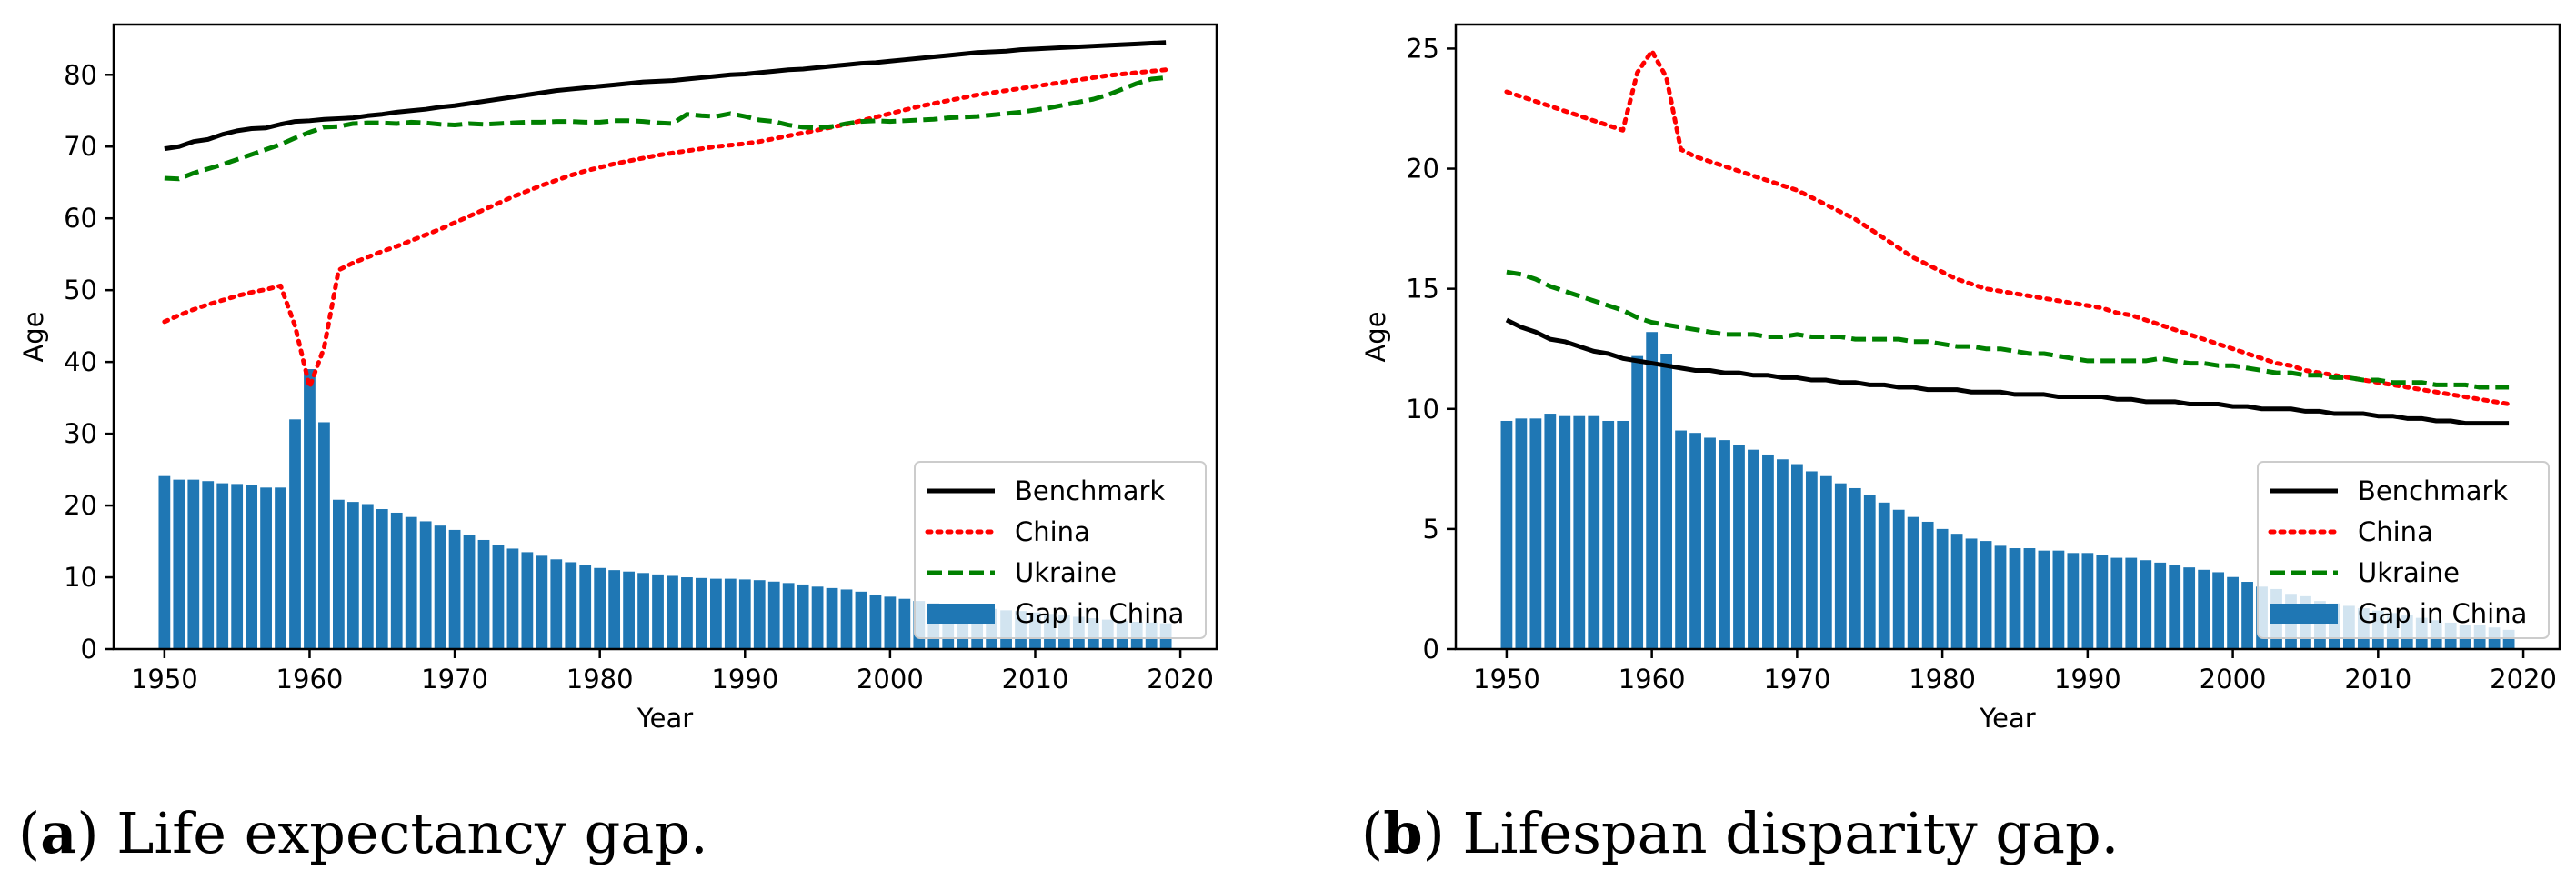  I want to click on bar-1966, so click(397, 580).